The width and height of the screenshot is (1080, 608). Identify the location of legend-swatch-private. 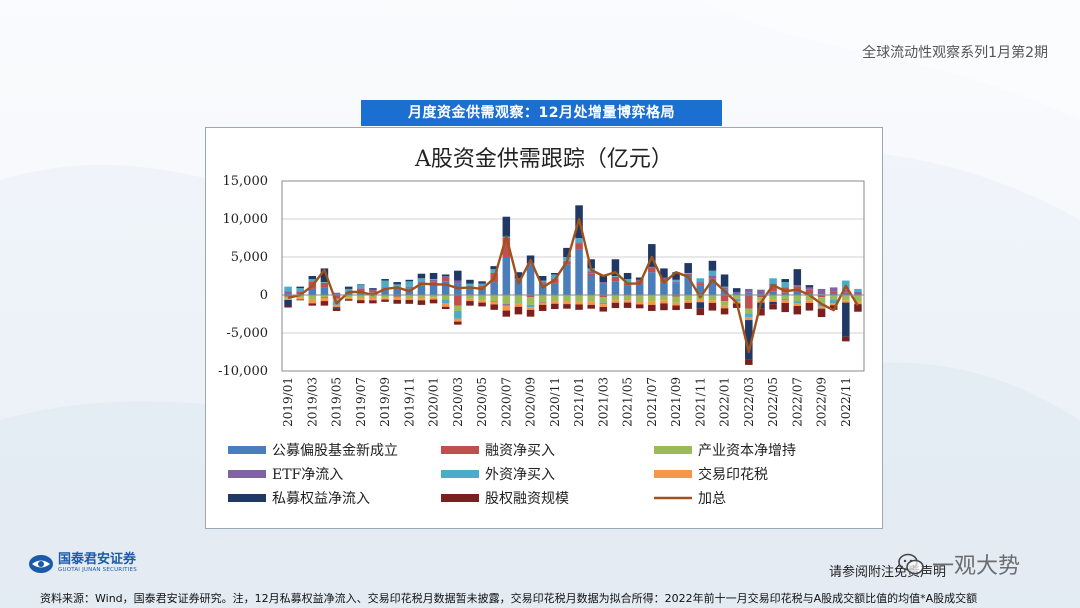
(247, 498).